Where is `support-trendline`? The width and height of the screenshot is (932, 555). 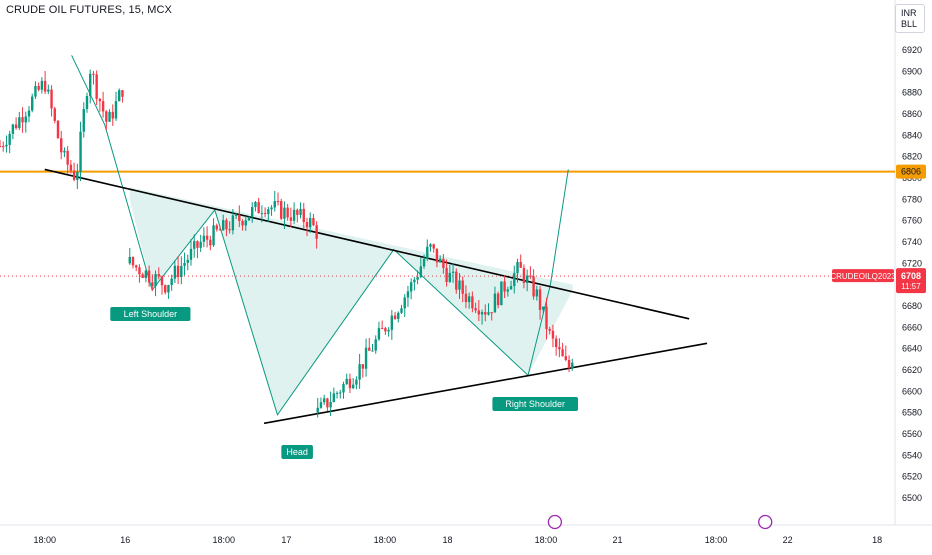
support-trendline is located at coordinates (485, 383).